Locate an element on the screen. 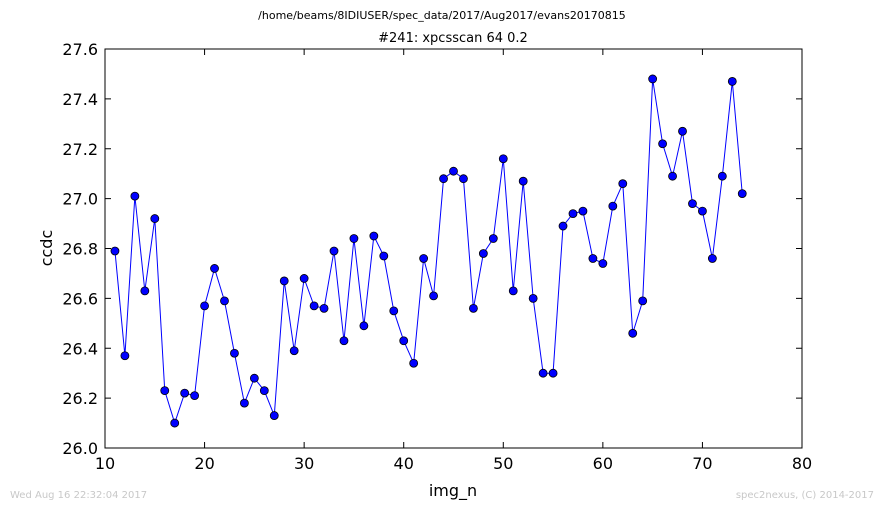  y-tick-label: 27.6 is located at coordinates (80, 49).